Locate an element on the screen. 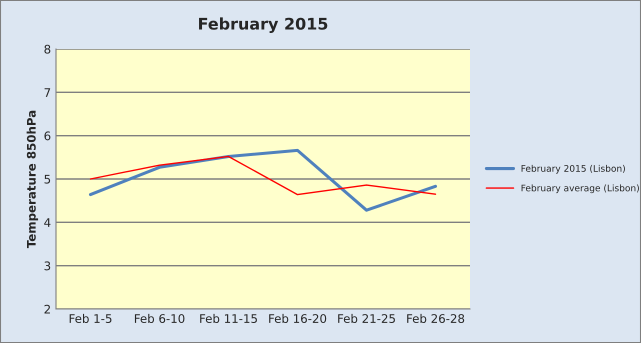 Image resolution: width=641 pixels, height=343 pixels. legend-label: February average (Lisbon) is located at coordinates (580, 189).